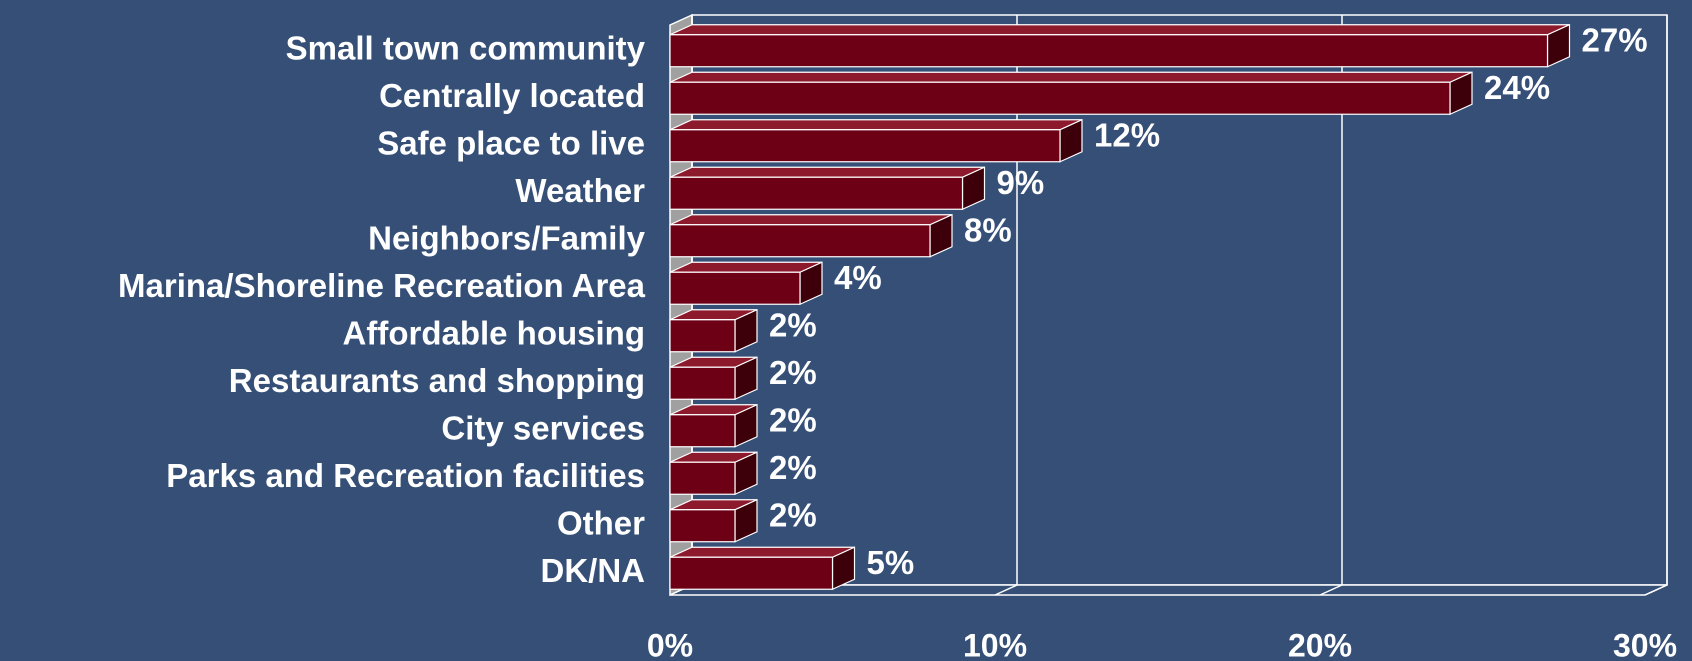 The image size is (1692, 661). I want to click on x-tick-label: 20%, so click(1320, 644).